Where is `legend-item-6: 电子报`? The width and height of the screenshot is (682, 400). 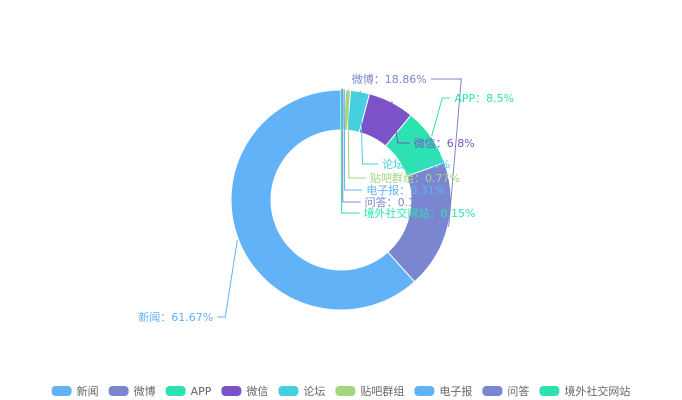
legend-item-6: 电子报 is located at coordinates (443, 391).